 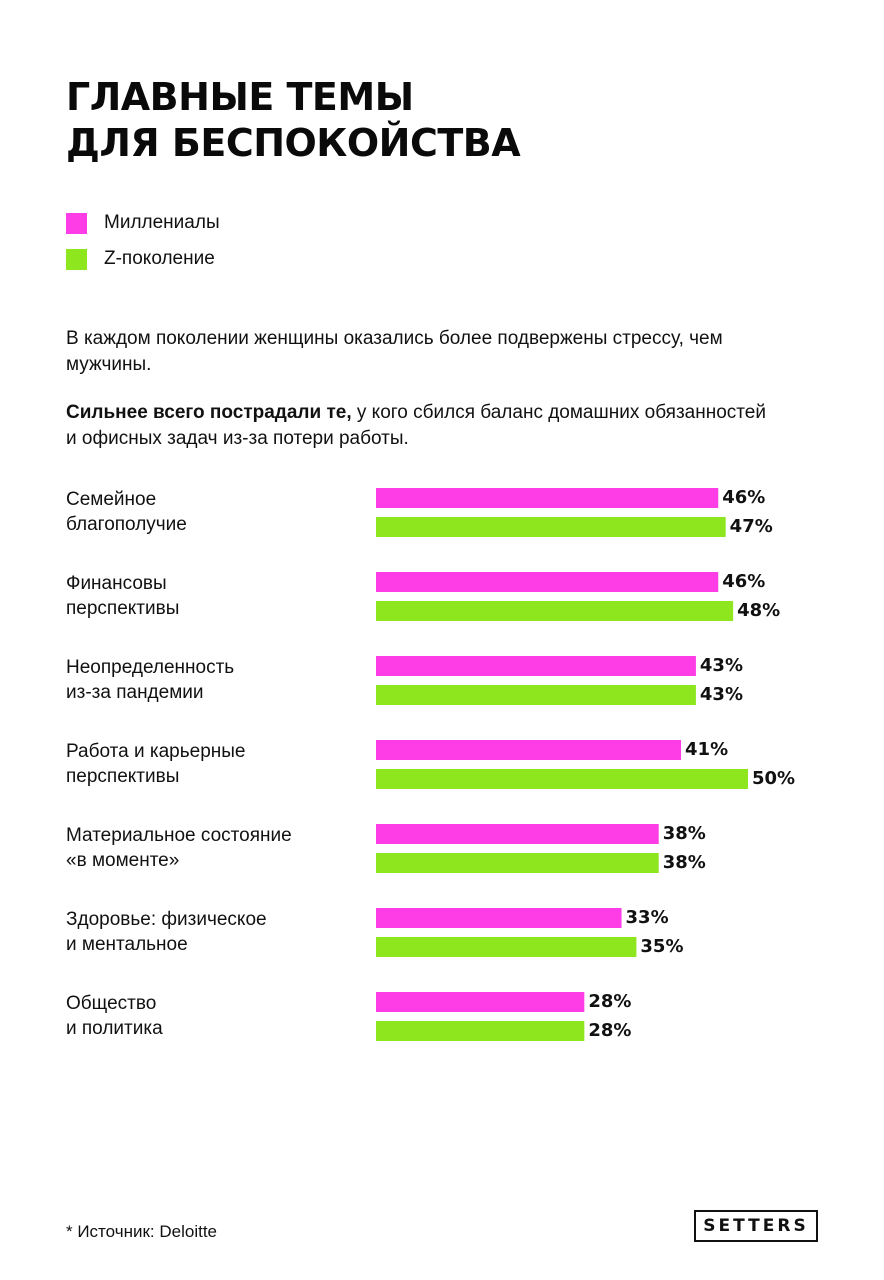 What do you see at coordinates (126, 524) in the screenshot?
I see `category-label: благополучие` at bounding box center [126, 524].